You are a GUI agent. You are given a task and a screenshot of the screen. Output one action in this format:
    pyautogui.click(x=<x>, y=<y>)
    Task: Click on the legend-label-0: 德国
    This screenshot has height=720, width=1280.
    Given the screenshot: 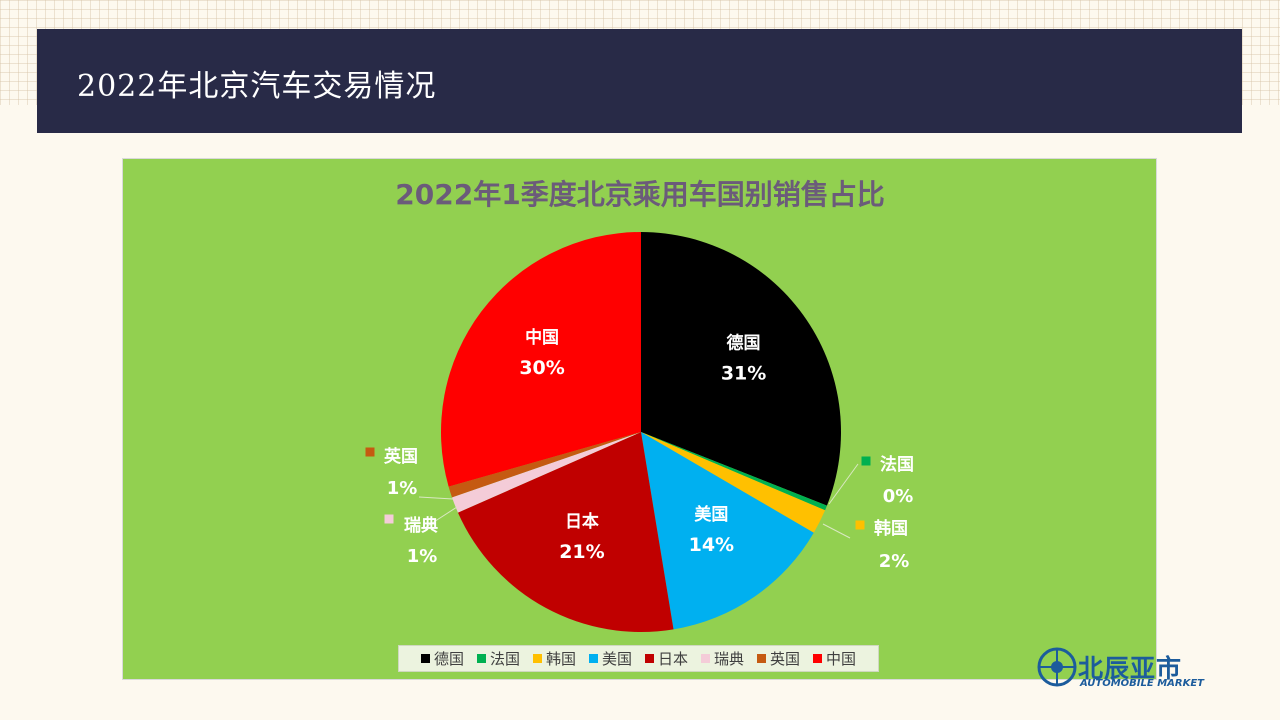 What is the action you would take?
    pyautogui.click(x=448, y=659)
    